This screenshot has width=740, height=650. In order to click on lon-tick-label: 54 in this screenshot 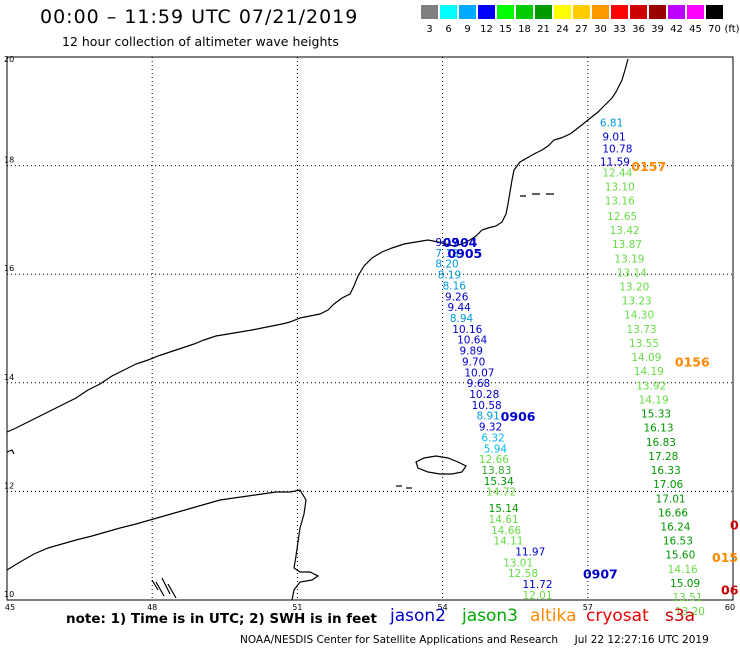, I will do `click(443, 607)`.